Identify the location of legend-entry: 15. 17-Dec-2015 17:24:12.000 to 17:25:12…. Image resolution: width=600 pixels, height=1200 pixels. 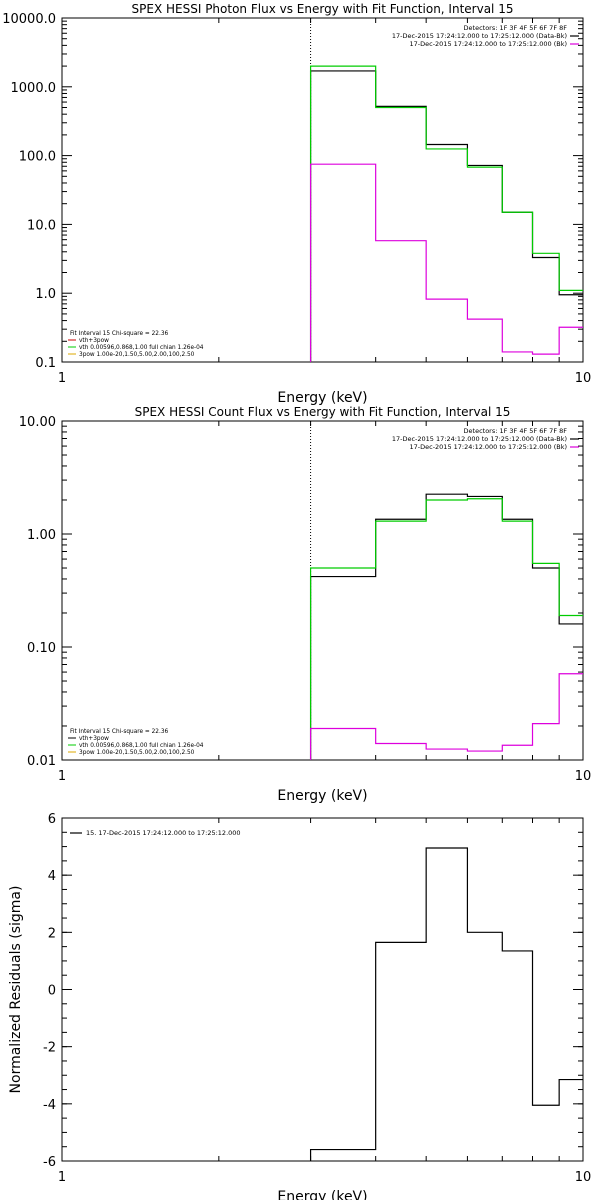
(163, 833).